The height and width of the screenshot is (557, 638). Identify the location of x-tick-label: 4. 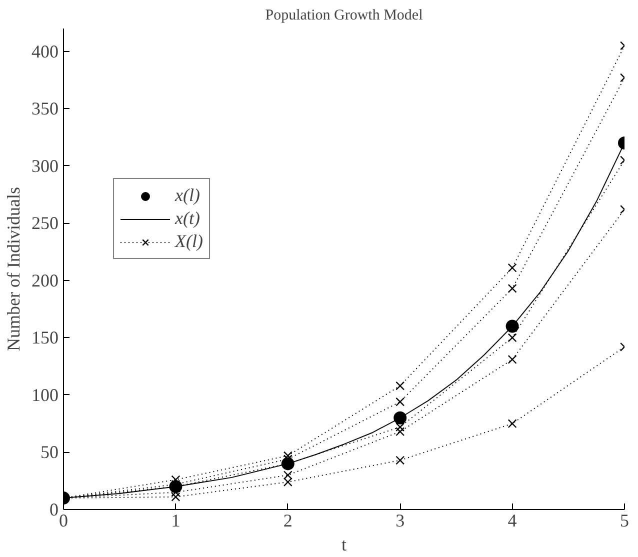
(512, 520).